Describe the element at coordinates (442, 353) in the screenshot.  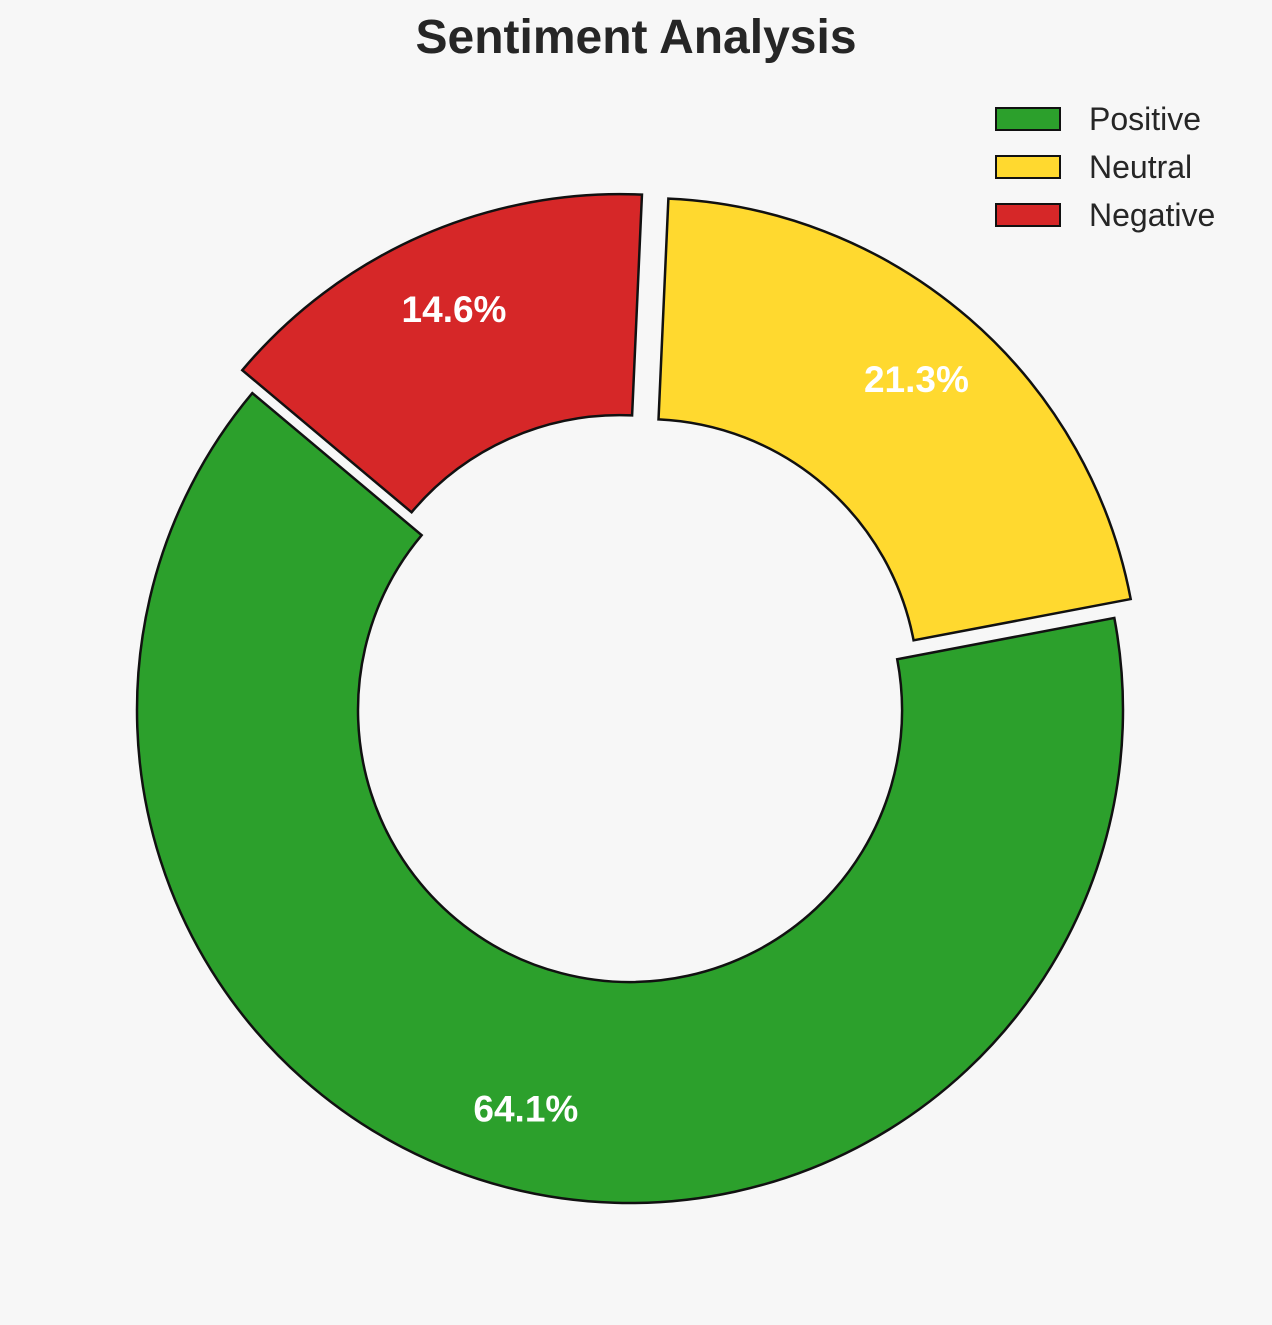
I see `slice-negative` at that location.